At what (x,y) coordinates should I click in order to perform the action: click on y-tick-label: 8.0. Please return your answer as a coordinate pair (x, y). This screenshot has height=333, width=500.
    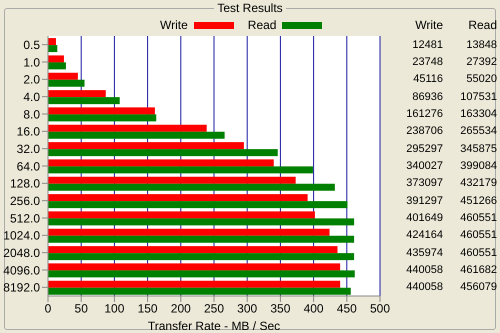
    Looking at the image, I should click on (31, 114).